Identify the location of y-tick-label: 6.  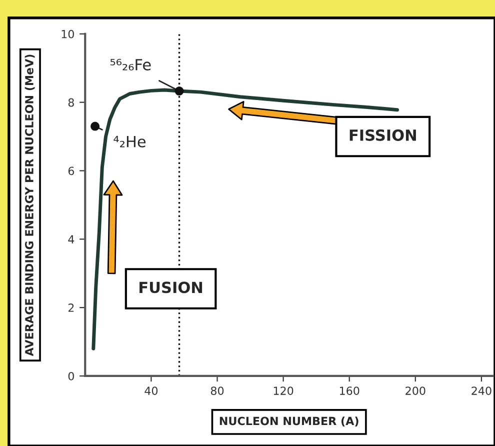
(71, 171).